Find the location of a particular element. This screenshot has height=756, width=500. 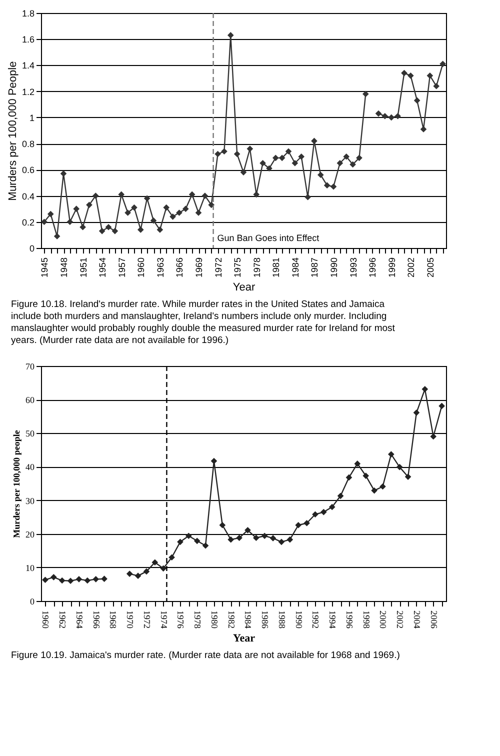

x-tick-label: 1969 is located at coordinates (199, 268).